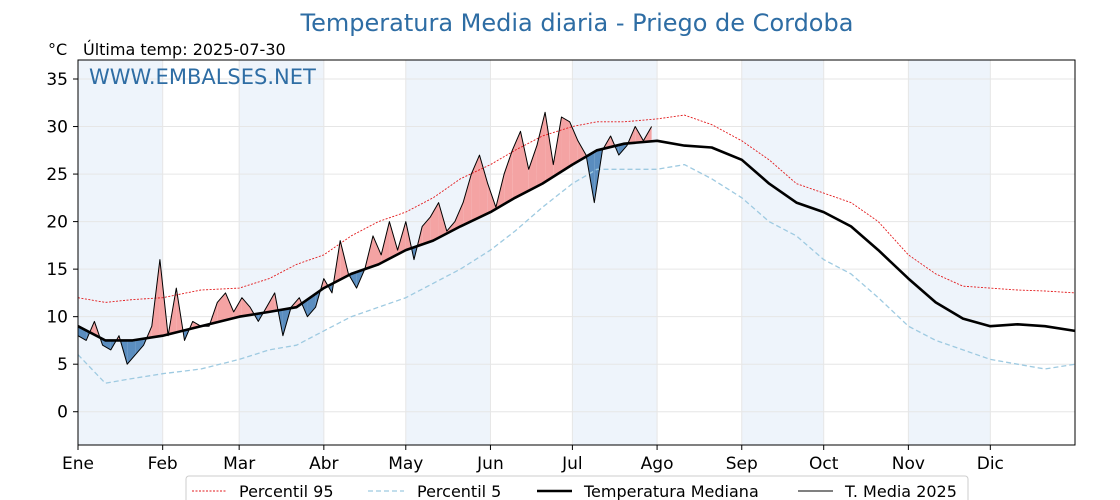  Describe the element at coordinates (533, 459) in the screenshot. I see `x-axis-ticks: Ene Feb Mar Abr May Jun Jul Ago Sep Oct Nov Dic` at that location.